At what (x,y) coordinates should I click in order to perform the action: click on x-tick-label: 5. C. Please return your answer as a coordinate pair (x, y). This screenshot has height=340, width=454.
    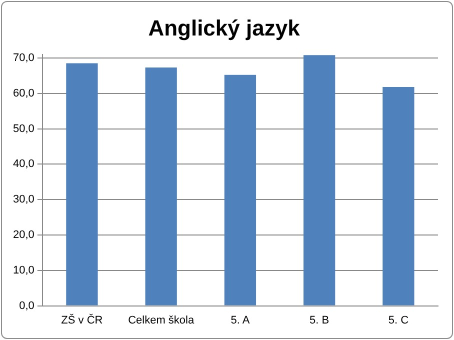
    Looking at the image, I should click on (398, 320).